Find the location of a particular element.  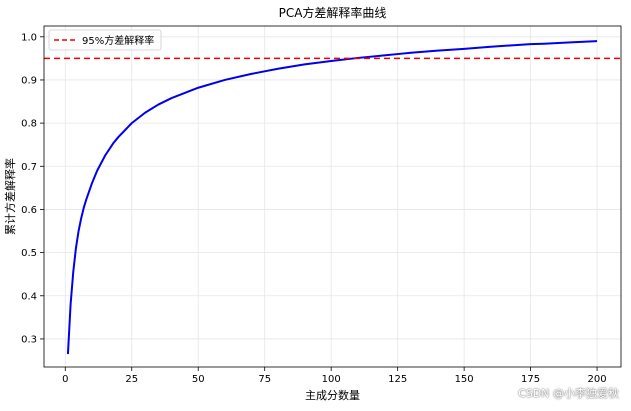

x-tick-label: 0 is located at coordinates (65, 379).